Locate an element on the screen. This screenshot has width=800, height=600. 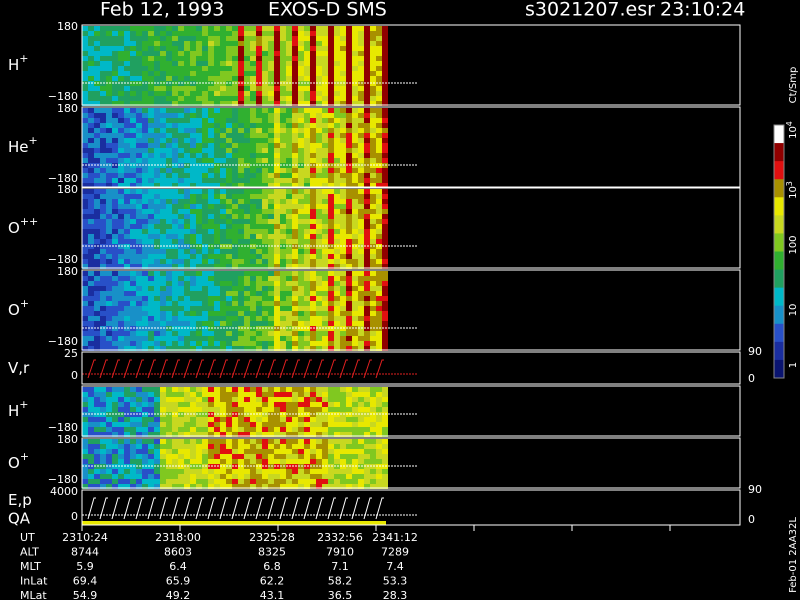
trace-tick is located at coordinates (235, 508).